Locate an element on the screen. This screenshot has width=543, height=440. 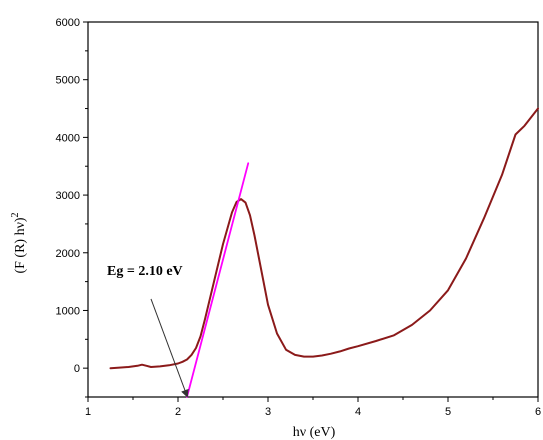
y-axis-title-superscript: 2 is located at coordinates (15, 214).